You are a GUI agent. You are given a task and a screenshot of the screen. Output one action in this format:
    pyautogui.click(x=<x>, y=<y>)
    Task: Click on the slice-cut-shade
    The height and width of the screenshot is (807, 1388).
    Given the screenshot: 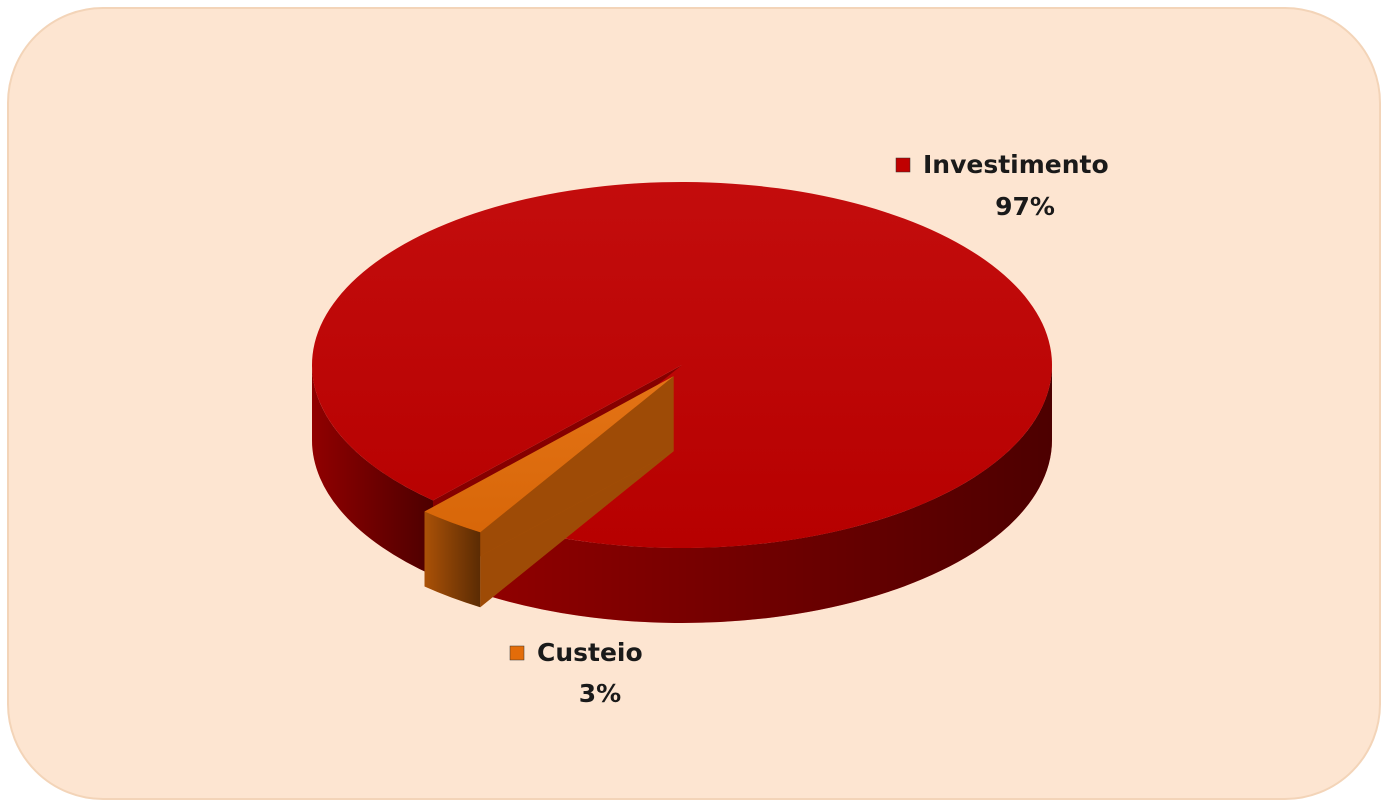 What is the action you would take?
    pyautogui.click(x=549, y=481)
    